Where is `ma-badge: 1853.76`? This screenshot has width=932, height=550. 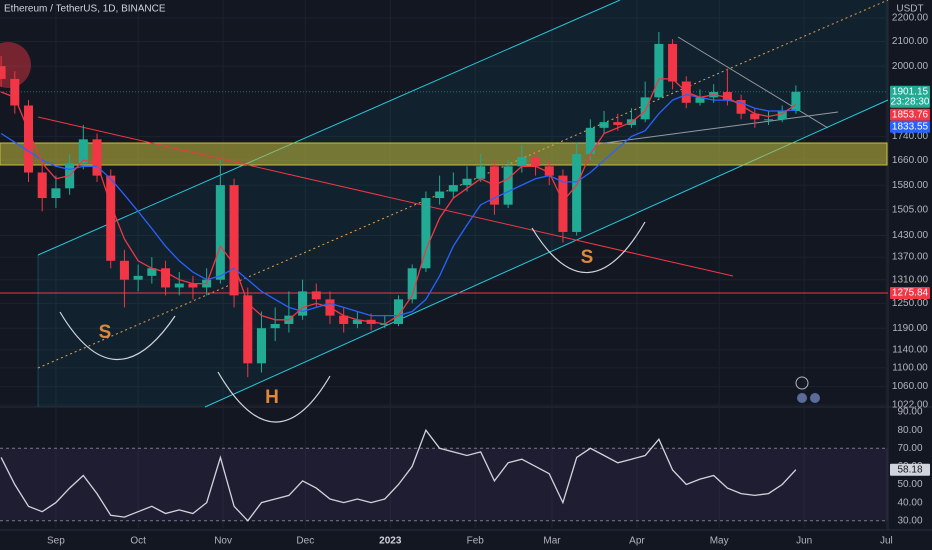 ma-badge: 1853.76 is located at coordinates (910, 114).